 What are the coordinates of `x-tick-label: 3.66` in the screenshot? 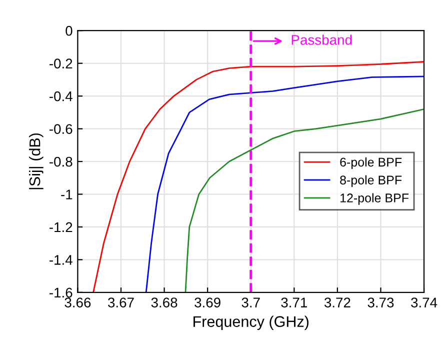 It's located at (77, 303).